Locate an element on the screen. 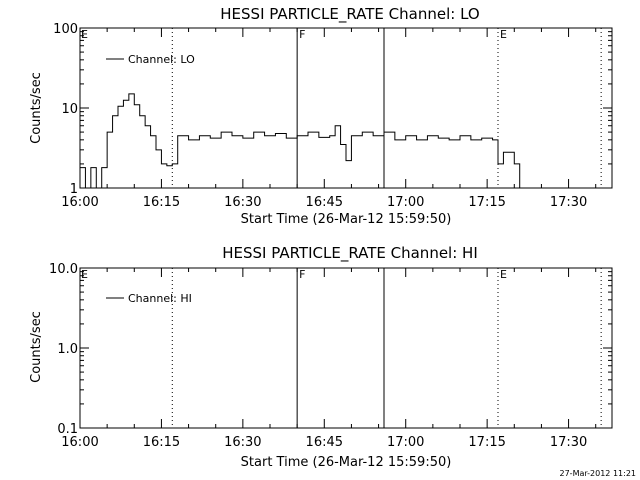 This screenshot has width=640, height=480. hi-legend-entry: Channel: HI is located at coordinates (160, 298).